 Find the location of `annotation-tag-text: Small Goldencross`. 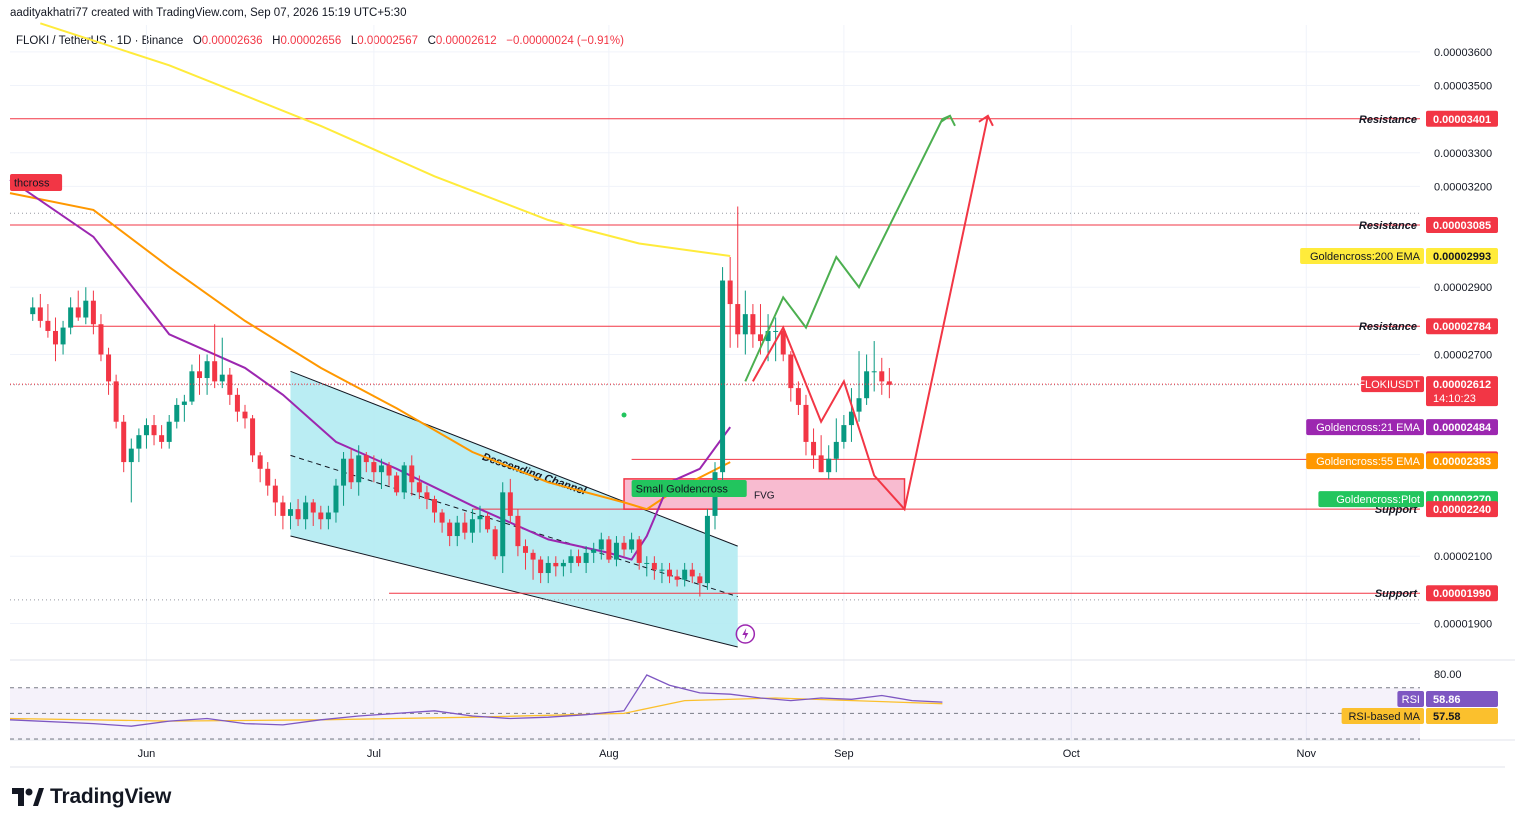

annotation-tag-text: Small Goldencross is located at coordinates (682, 489).